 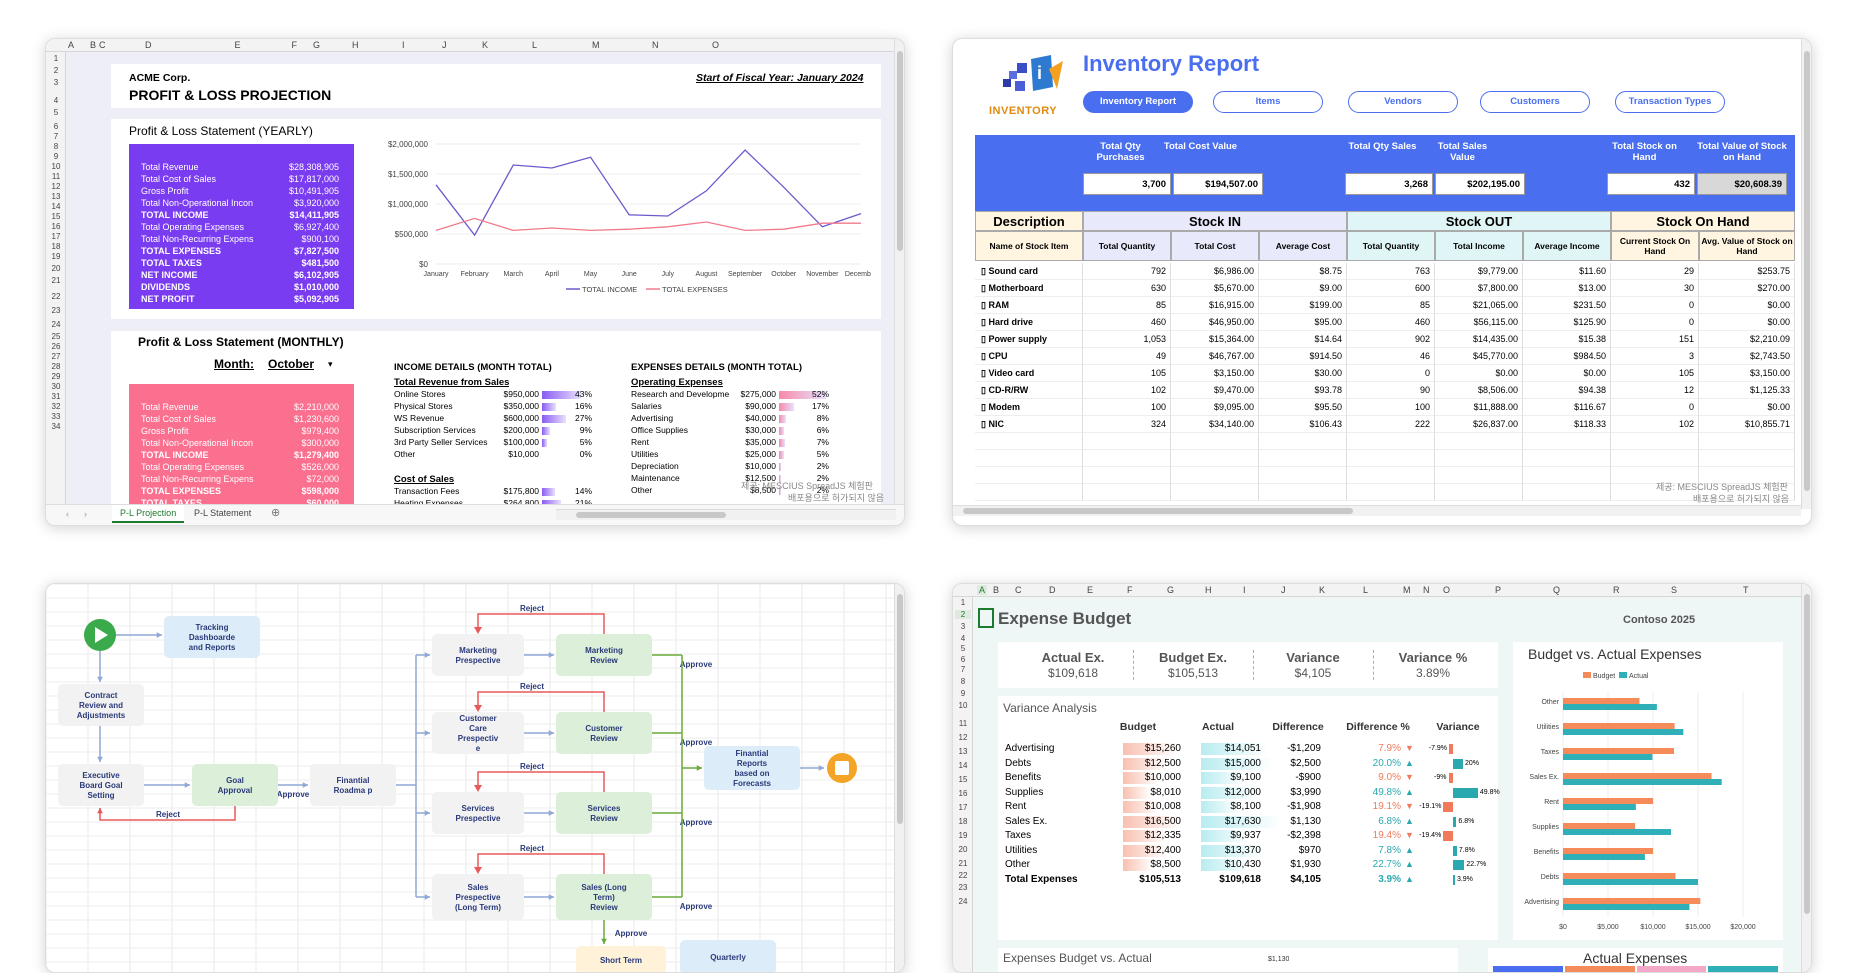 What do you see at coordinates (56, 426) in the screenshot?
I see `row-header-34: 34` at bounding box center [56, 426].